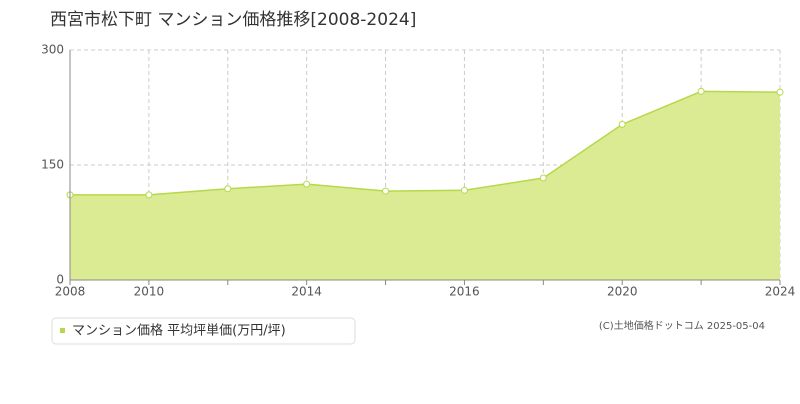  Describe the element at coordinates (60, 280) in the screenshot. I see `y-tick-label: 0` at that location.